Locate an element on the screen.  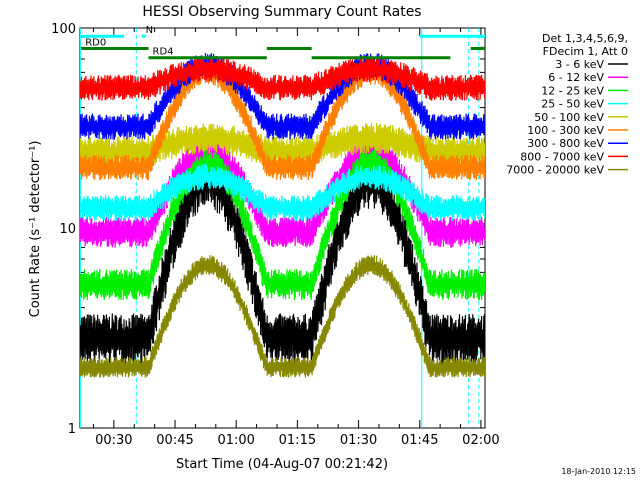
y-axis-label: Count Rate (s⁻¹ detector⁻¹) is located at coordinates (35, 229).